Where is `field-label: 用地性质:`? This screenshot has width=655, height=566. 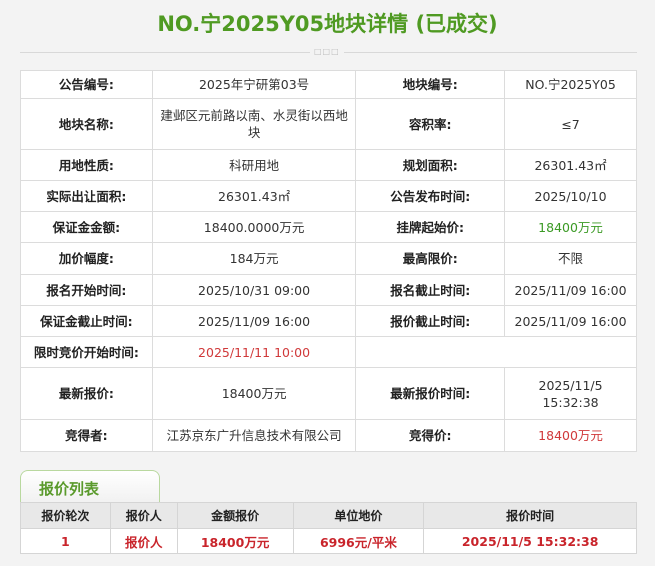
field-label: 用地性质: is located at coordinates (86, 165).